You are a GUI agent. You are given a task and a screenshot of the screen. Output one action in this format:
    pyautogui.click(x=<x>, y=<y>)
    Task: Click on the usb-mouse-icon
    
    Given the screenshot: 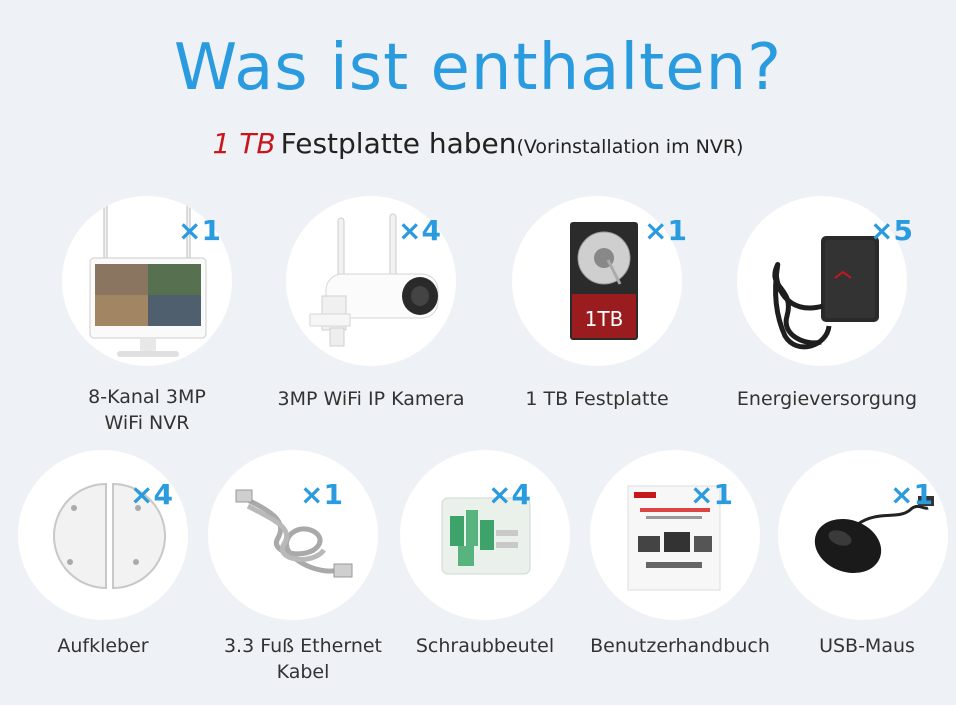 What is the action you would take?
    pyautogui.click(x=874, y=535)
    